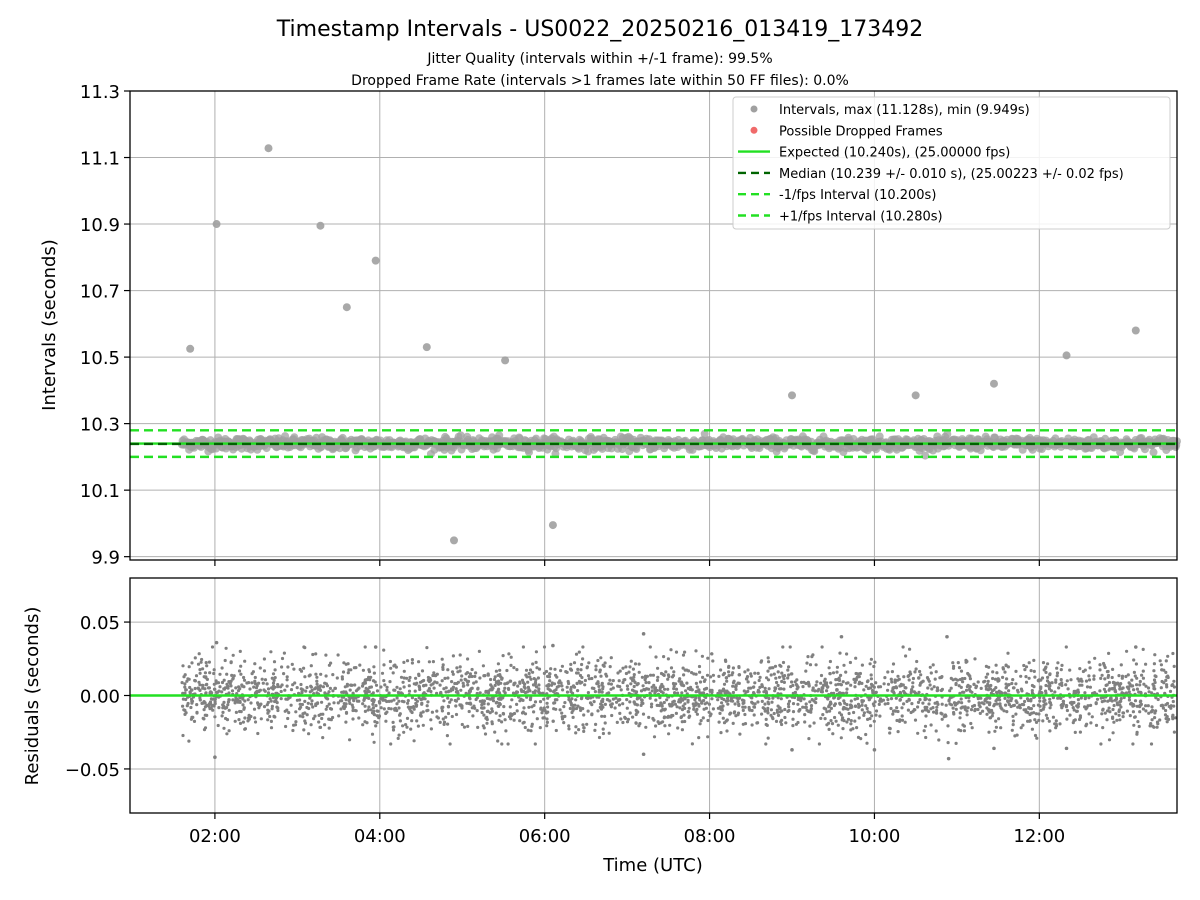  Describe the element at coordinates (894, 153) in the screenshot. I see `legend-label: Expected (10.240s), (25.00000 fps)` at that location.